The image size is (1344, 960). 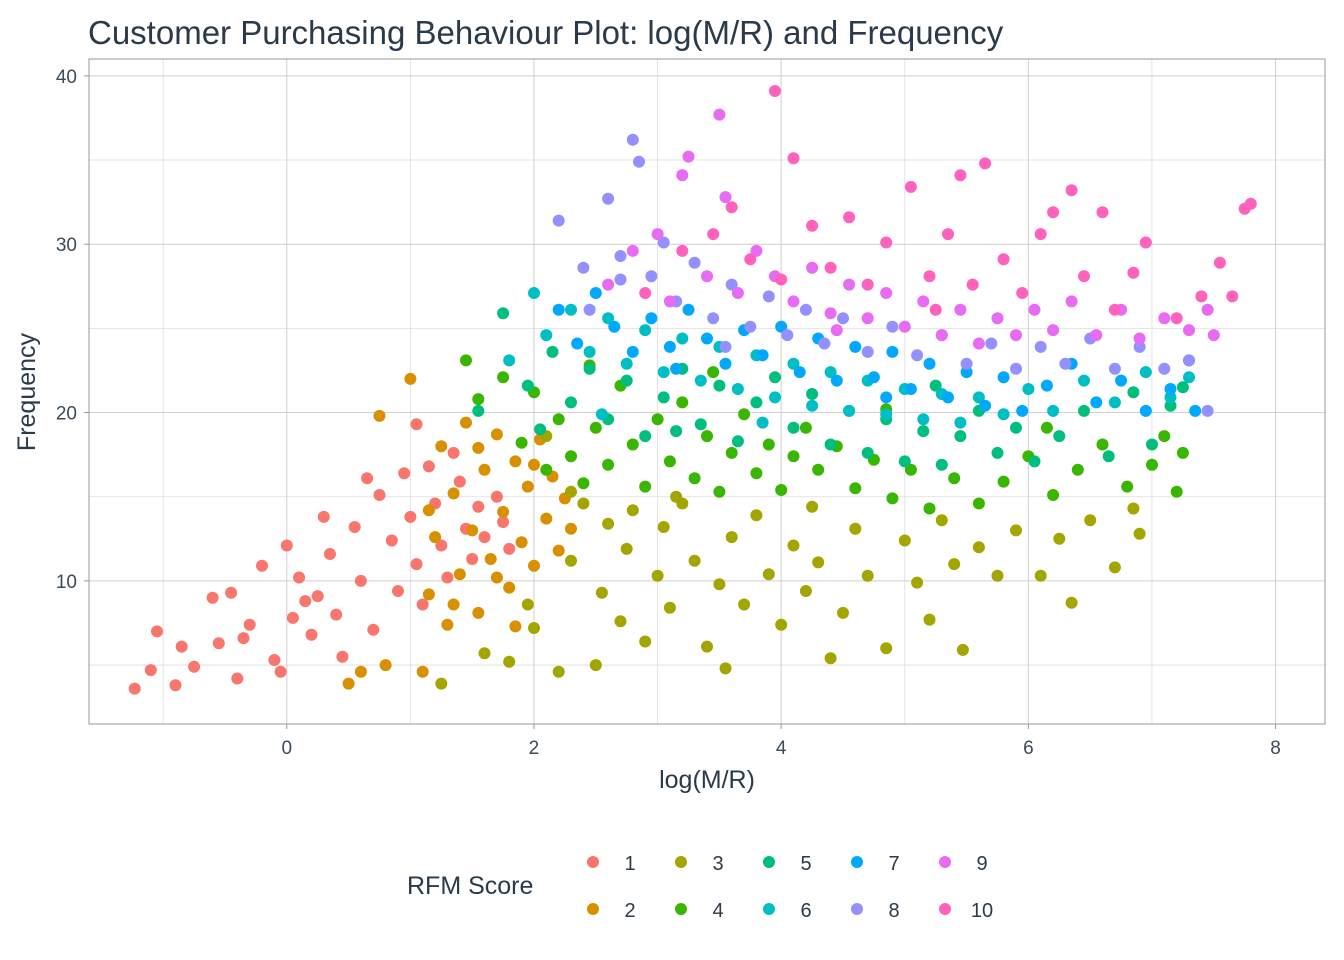 I want to click on legend: RFM Score 1 2 3 4 5 6 7 8 9 10, so click(x=700, y=887).